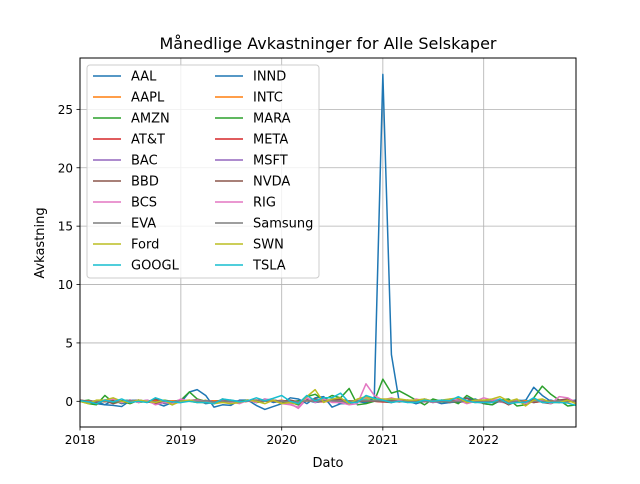 This screenshot has width=640, height=484. I want to click on y-tick-label: 20, so click(65, 168).